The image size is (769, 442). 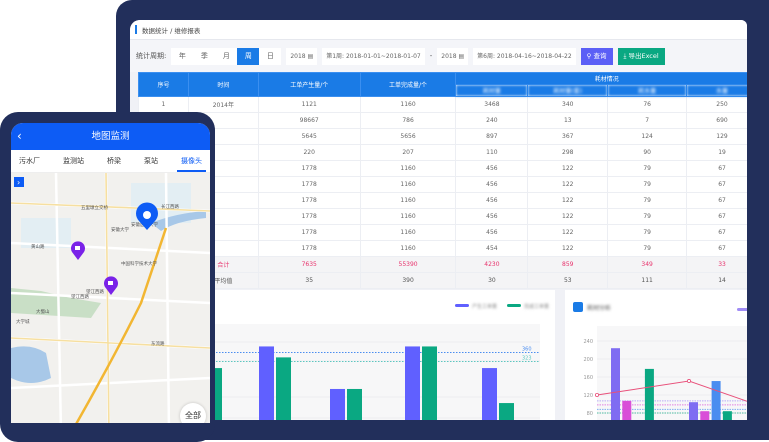 What do you see at coordinates (43, 311) in the screenshot?
I see `map-label: 大蜀山` at bounding box center [43, 311].